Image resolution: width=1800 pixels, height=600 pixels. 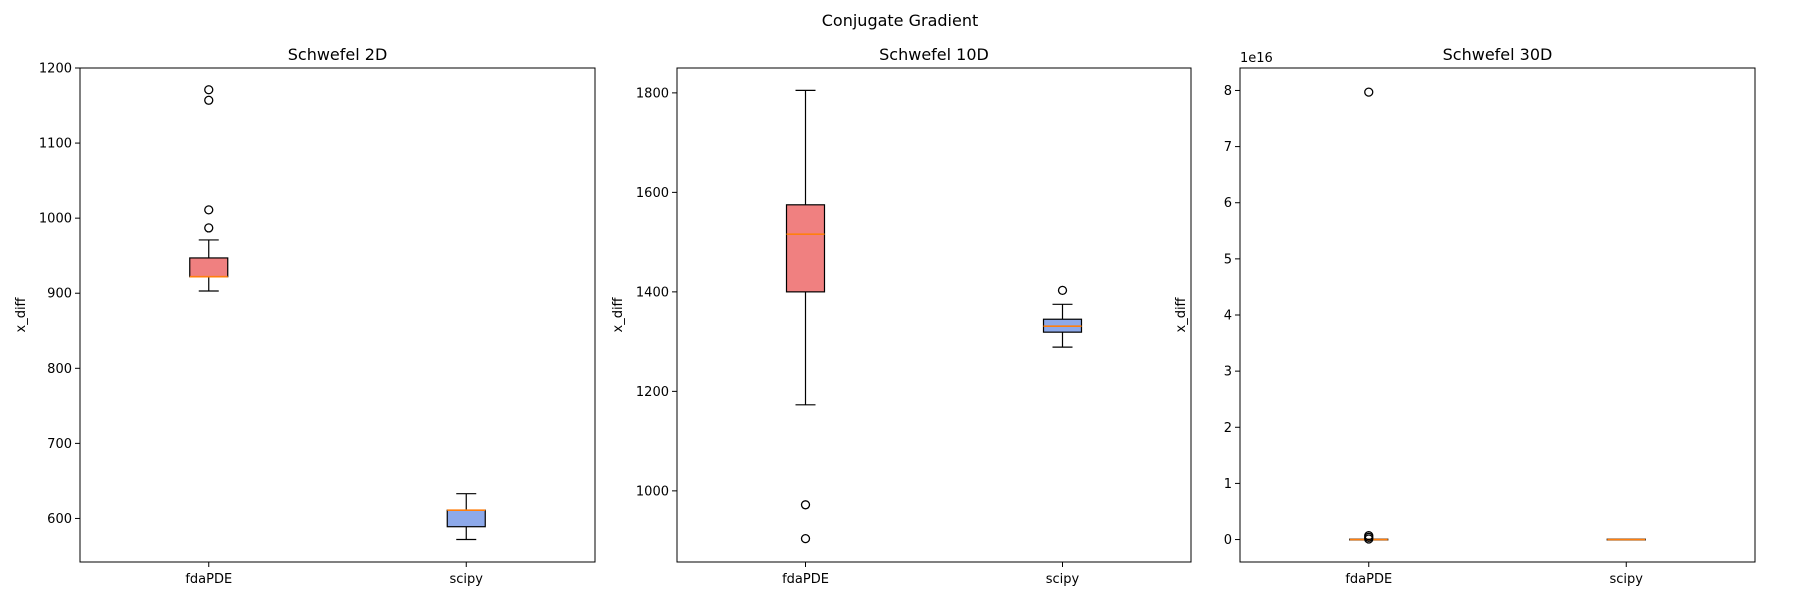 What do you see at coordinates (59, 294) in the screenshot?
I see `y-tick-label: 900` at bounding box center [59, 294].